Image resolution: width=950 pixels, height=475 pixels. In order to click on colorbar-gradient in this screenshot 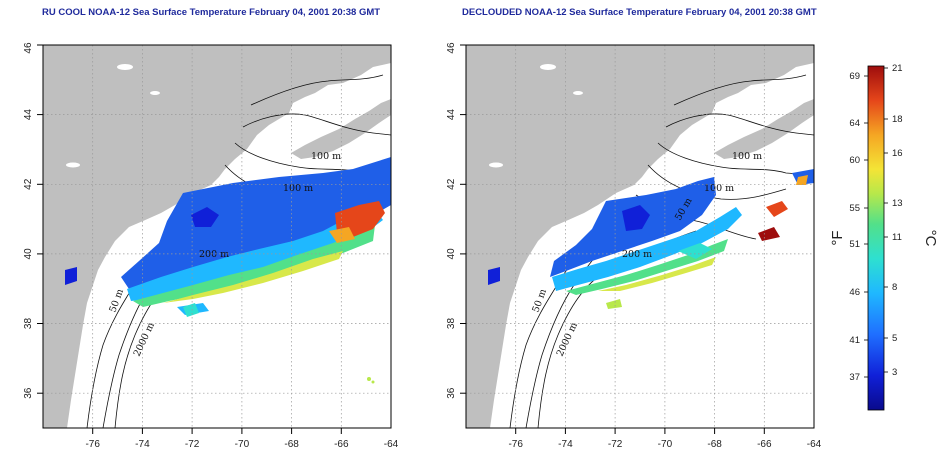, I will do `click(876, 238)`.